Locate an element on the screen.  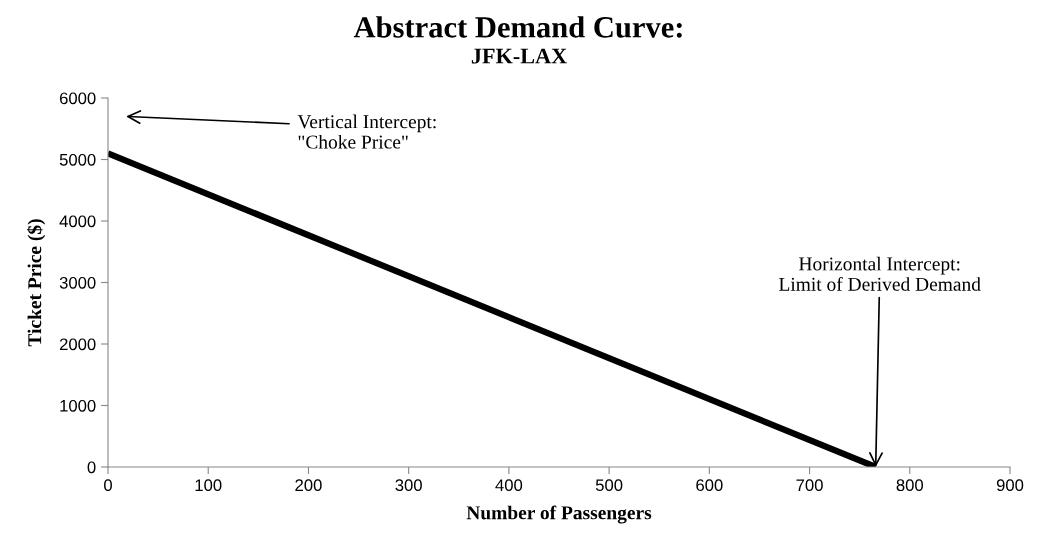
y-tick-label: 4000 is located at coordinates (77, 221).